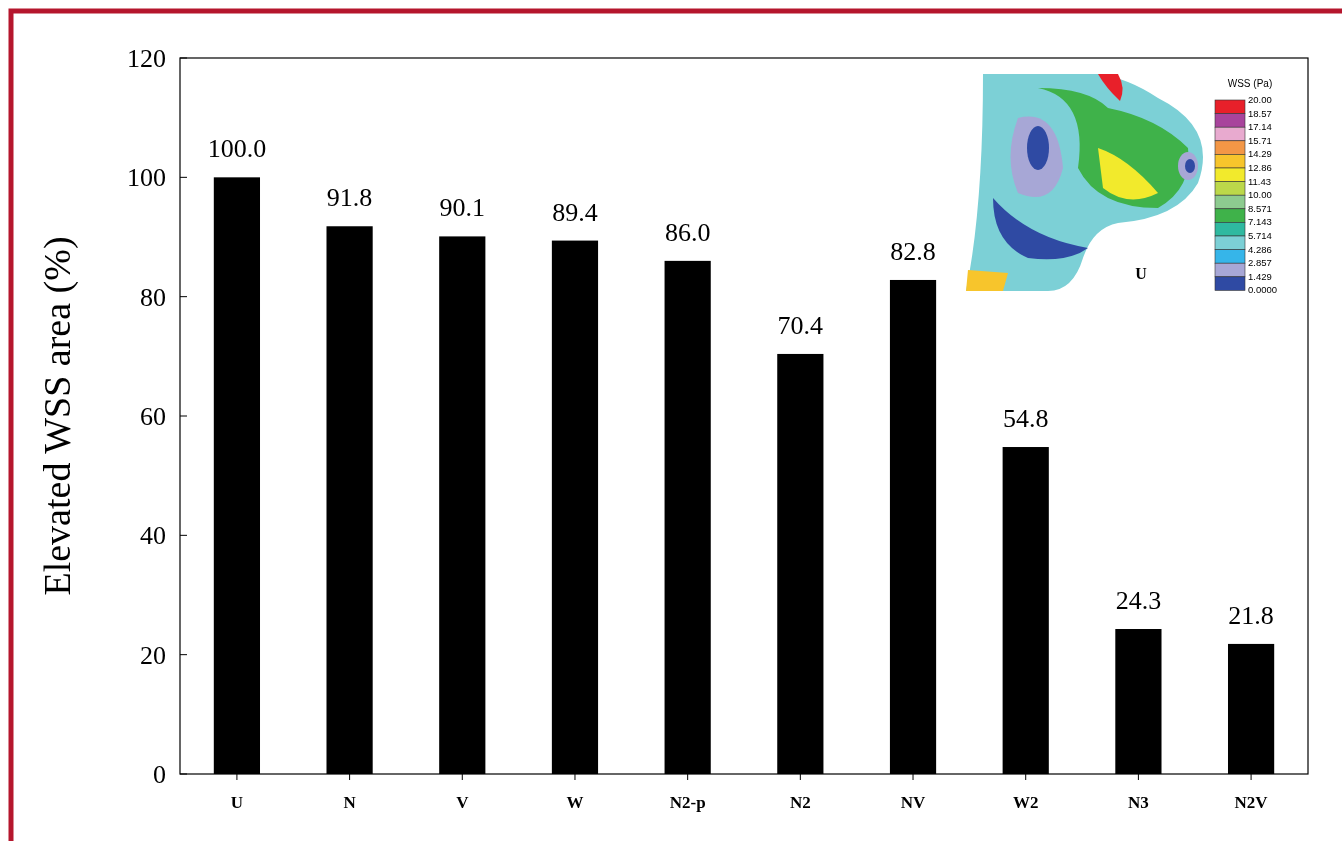 Image resolution: width=1342 pixels, height=841 pixels. Describe the element at coordinates (350, 802) in the screenshot. I see `x-tick-label: N` at that location.